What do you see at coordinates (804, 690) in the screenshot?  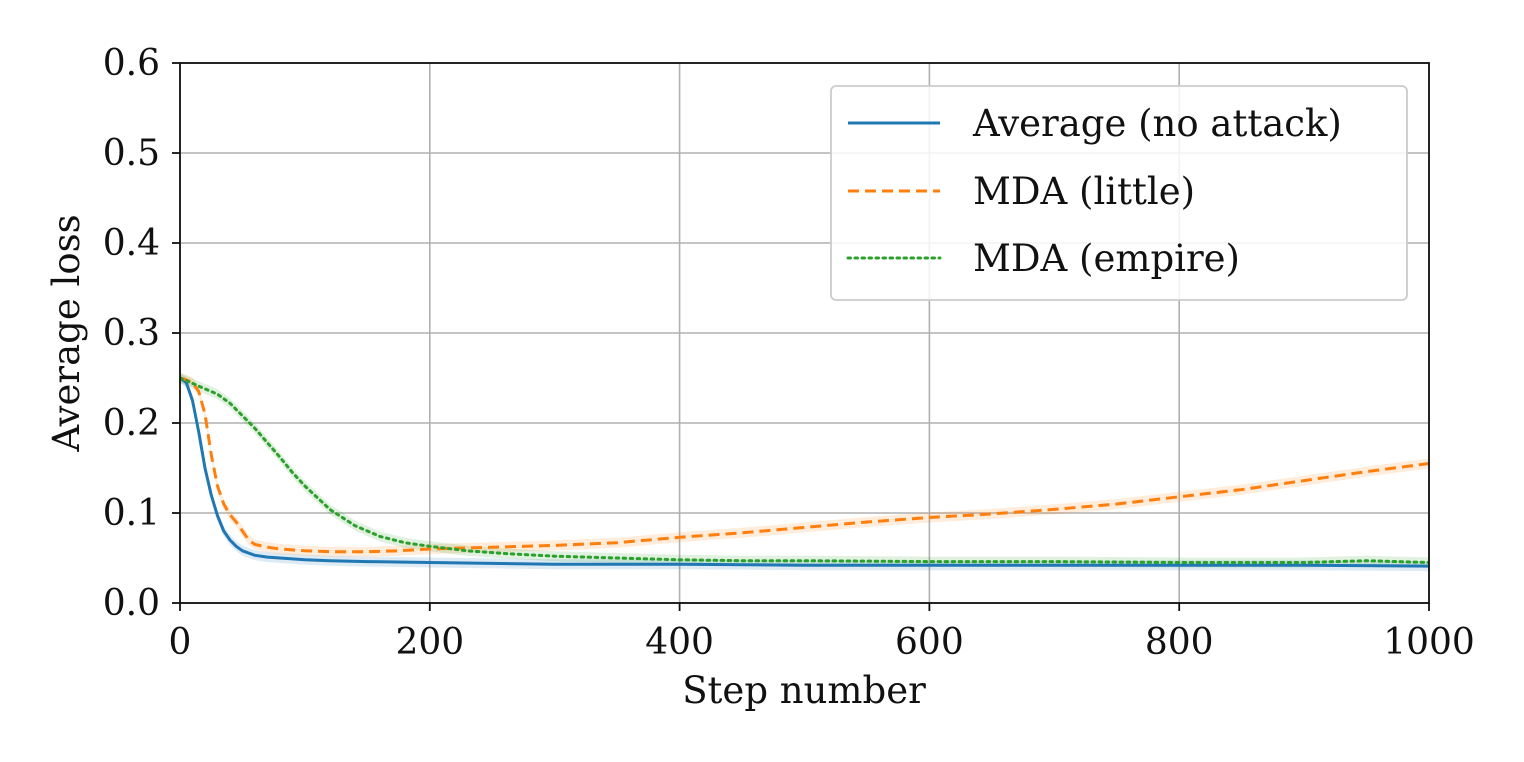 I see `x-axis-label: Step number` at bounding box center [804, 690].